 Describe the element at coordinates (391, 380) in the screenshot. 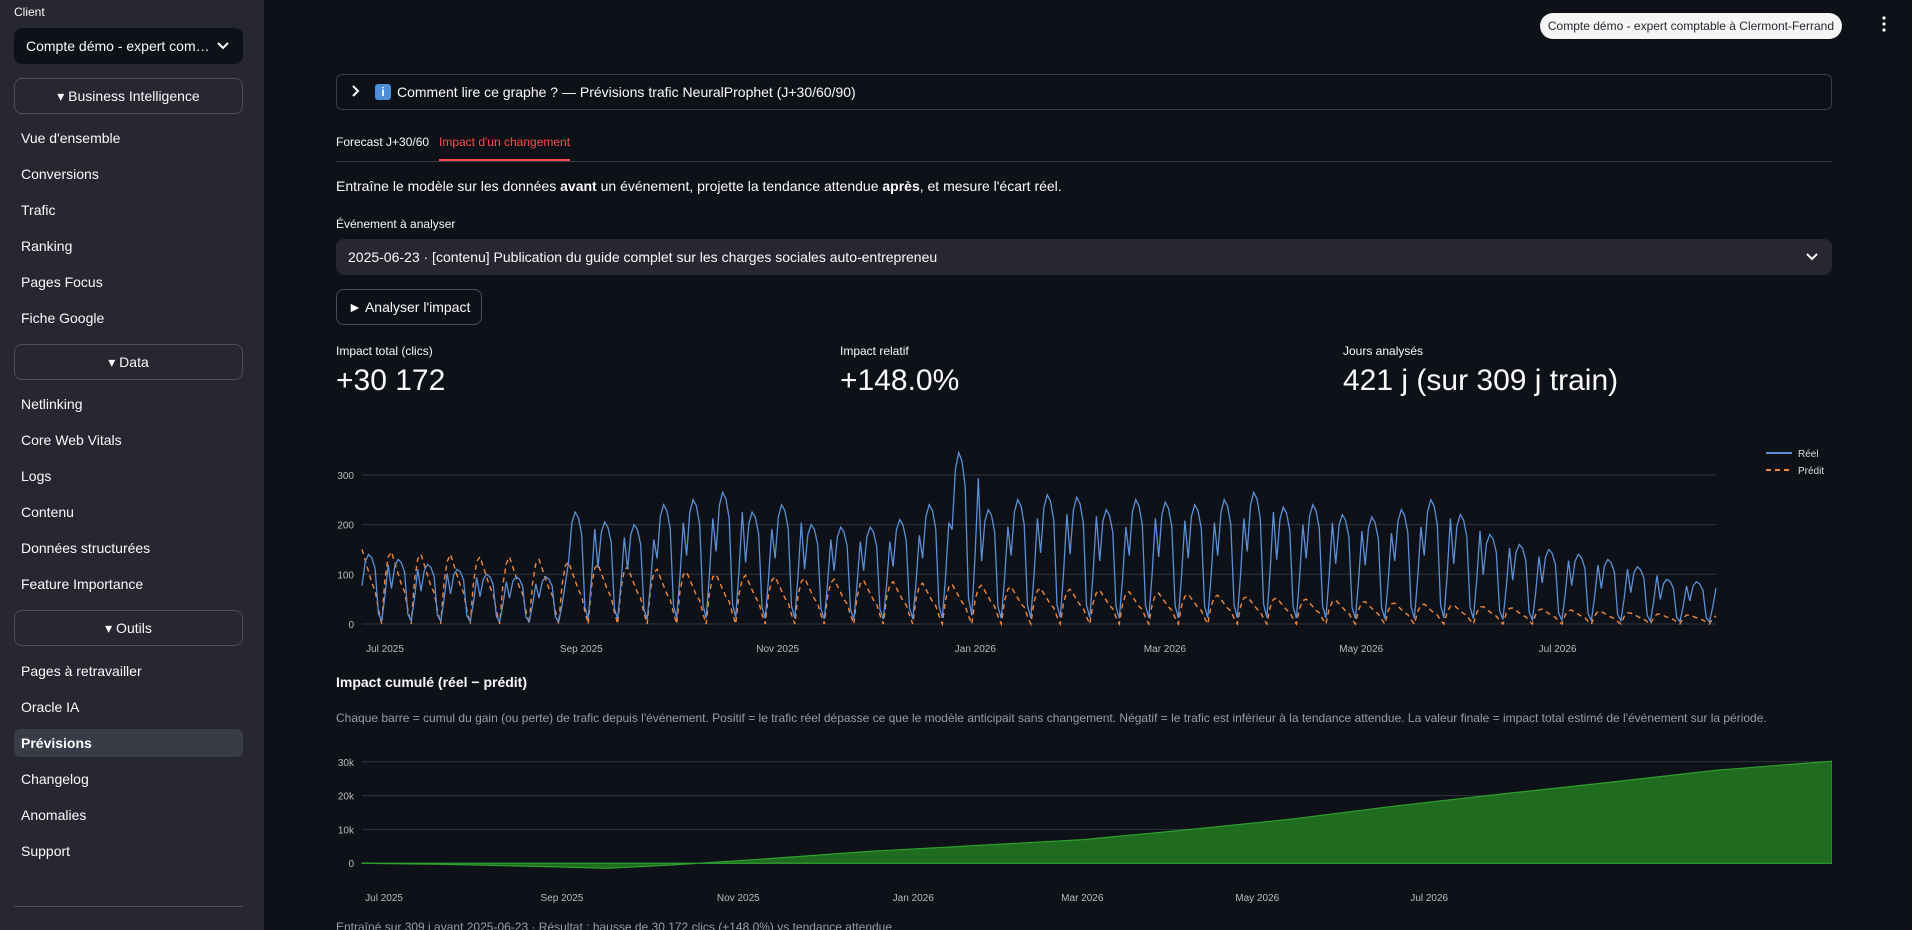

I see `metric-value: +30 172` at that location.